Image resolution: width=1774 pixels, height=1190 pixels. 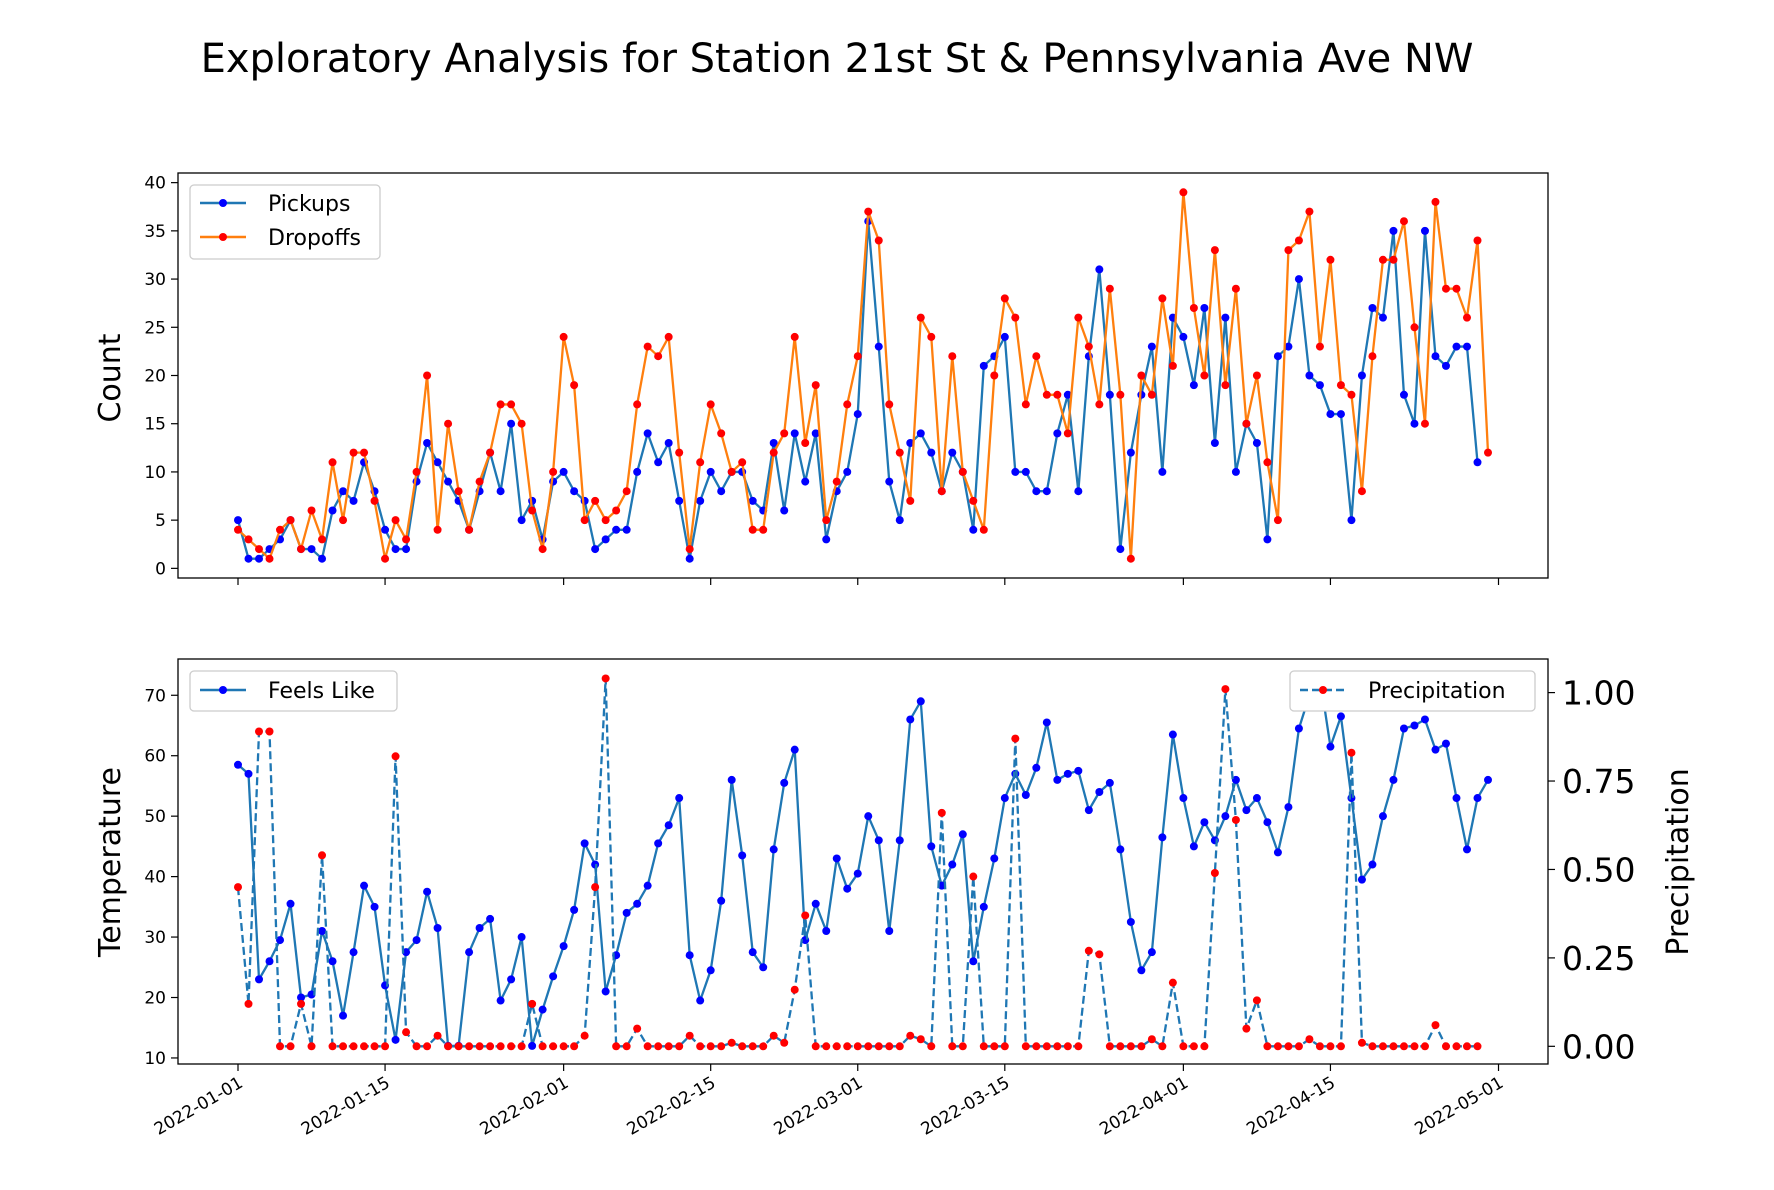 What do you see at coordinates (223, 237) in the screenshot?
I see `legend-dropoffs-marker` at bounding box center [223, 237].